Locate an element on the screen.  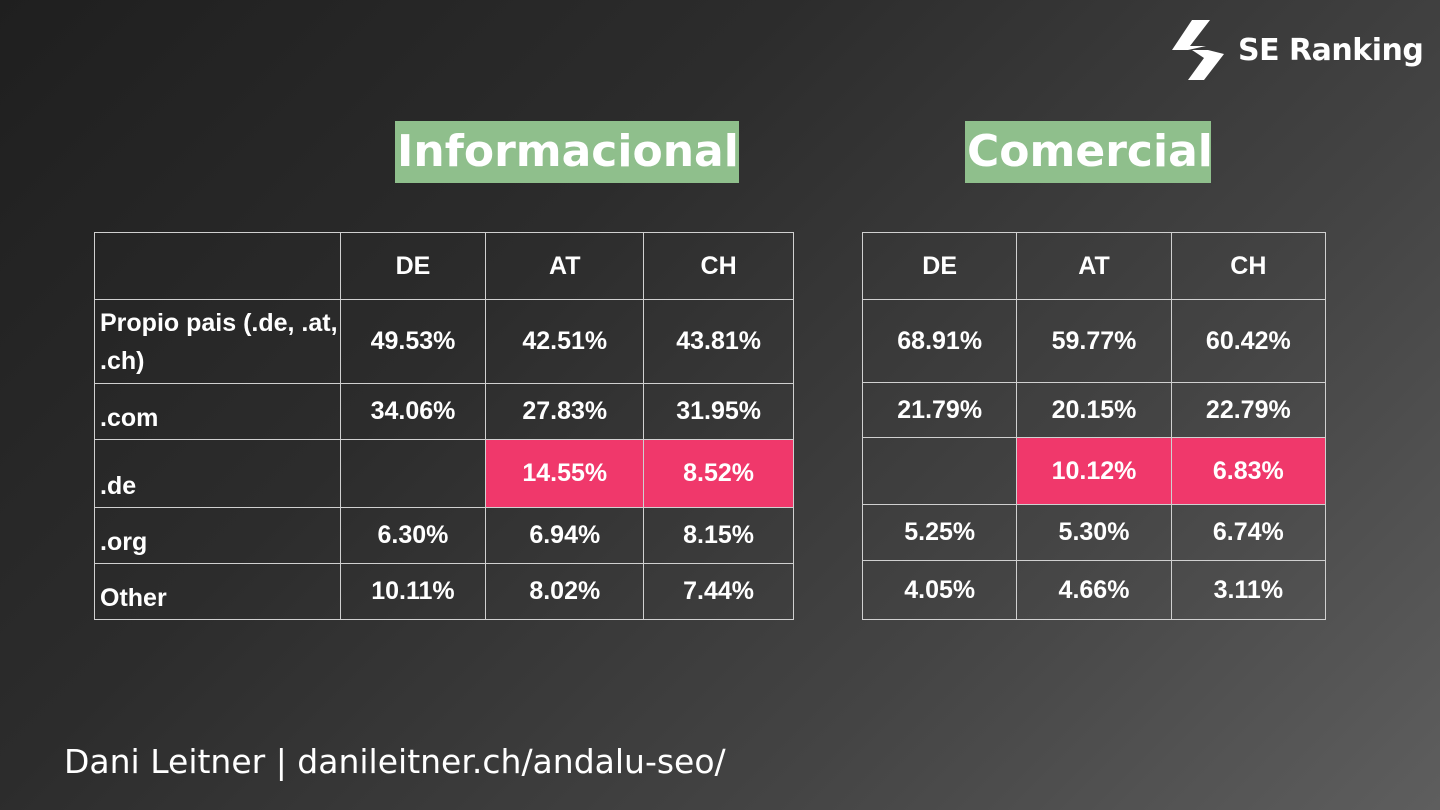
row-label: .de is located at coordinates (217, 473).